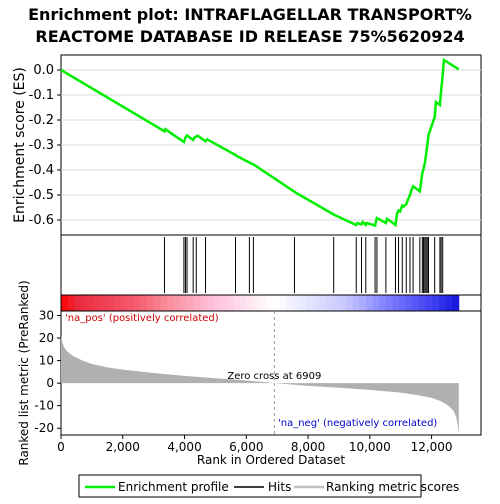 The width and height of the screenshot is (500, 504). Describe the element at coordinates (432, 447) in the screenshot. I see `metric-x-tick-label: 12,000` at that location.